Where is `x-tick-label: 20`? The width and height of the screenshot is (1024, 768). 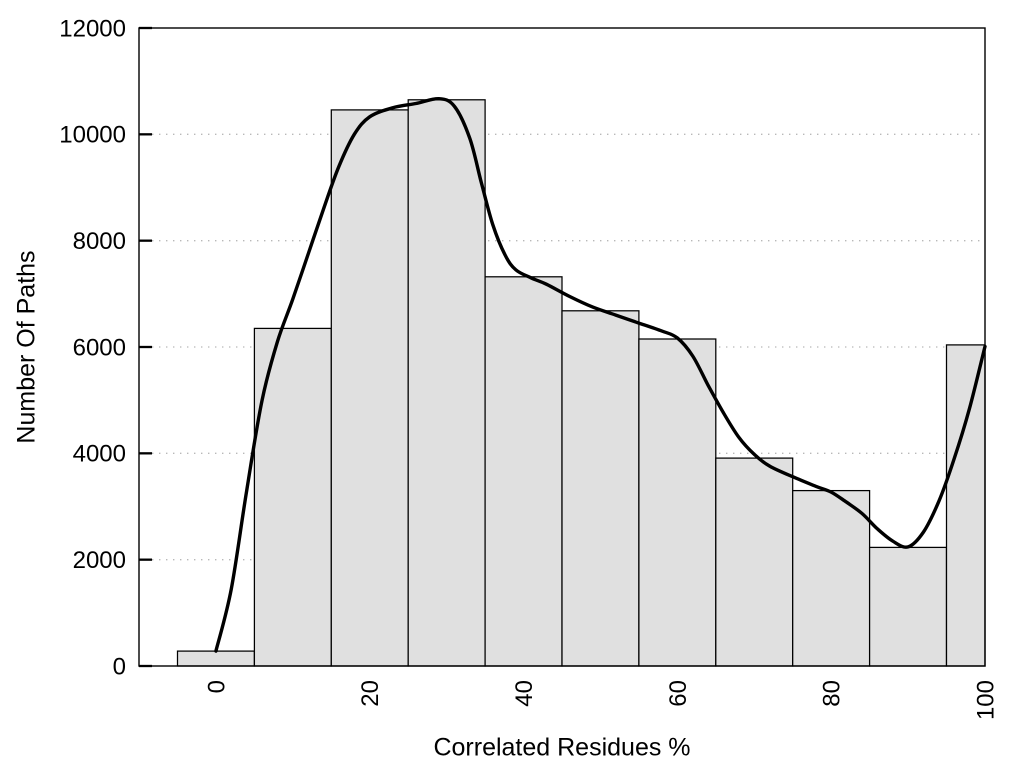 x-tick-label: 20 is located at coordinates (370, 693).